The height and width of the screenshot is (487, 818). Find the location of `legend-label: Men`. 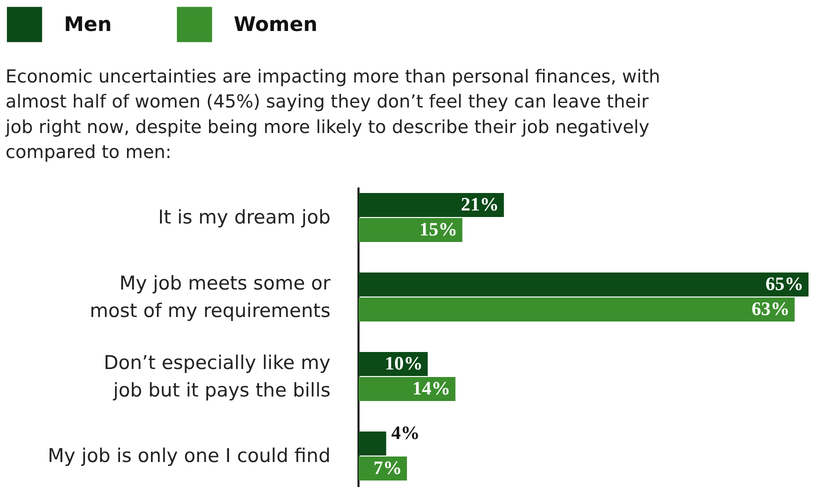

legend-label: Men is located at coordinates (88, 24).